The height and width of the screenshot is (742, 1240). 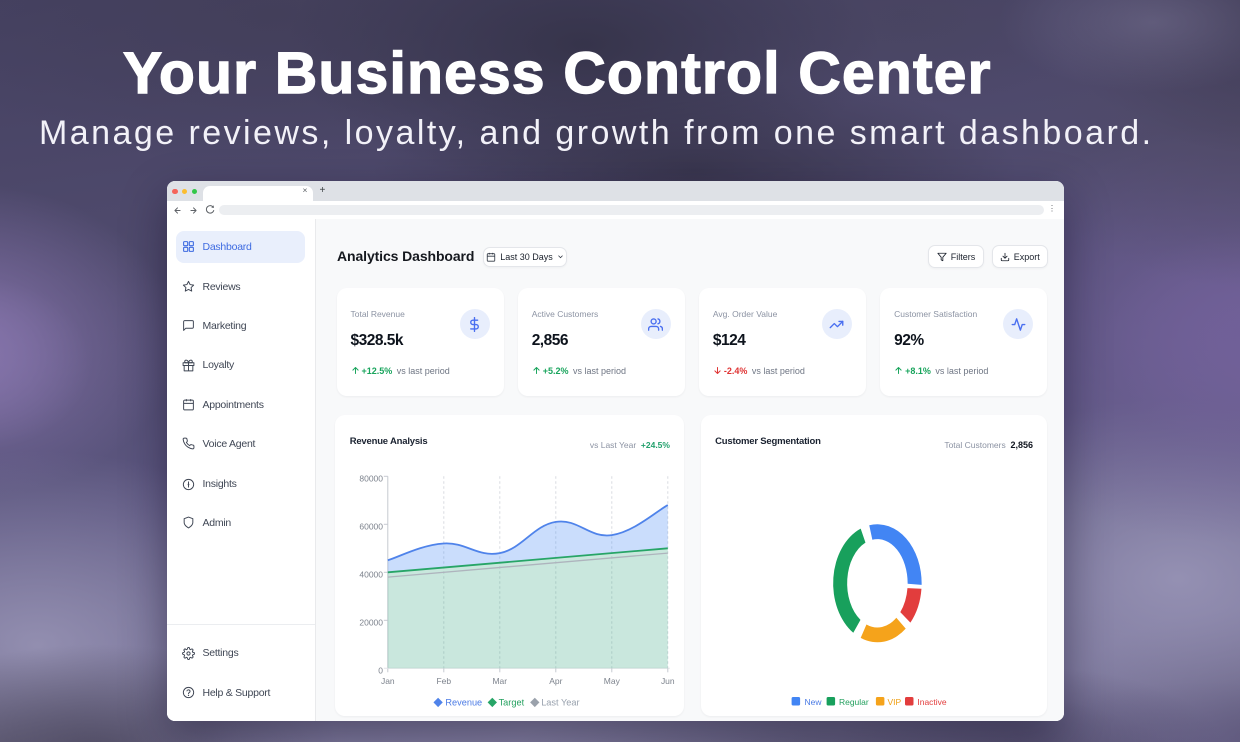 What do you see at coordinates (512, 703) in the screenshot?
I see `svg-text: Target` at bounding box center [512, 703].